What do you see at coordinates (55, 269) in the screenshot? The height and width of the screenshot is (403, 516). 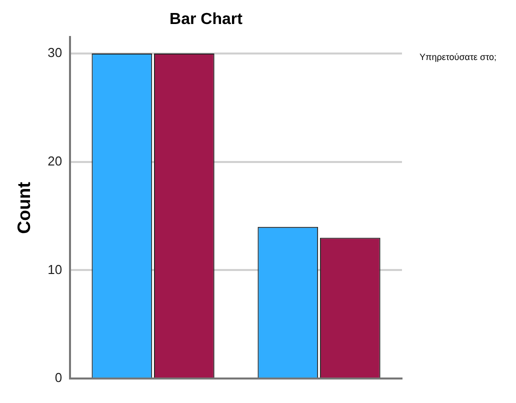 I see `y-tick-label: 10` at bounding box center [55, 269].